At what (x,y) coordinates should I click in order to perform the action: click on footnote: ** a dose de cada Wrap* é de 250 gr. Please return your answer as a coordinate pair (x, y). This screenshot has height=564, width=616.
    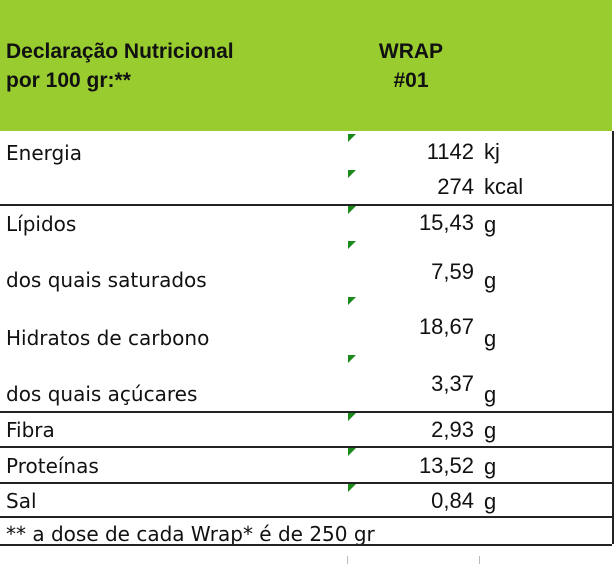
    Looking at the image, I should click on (190, 534).